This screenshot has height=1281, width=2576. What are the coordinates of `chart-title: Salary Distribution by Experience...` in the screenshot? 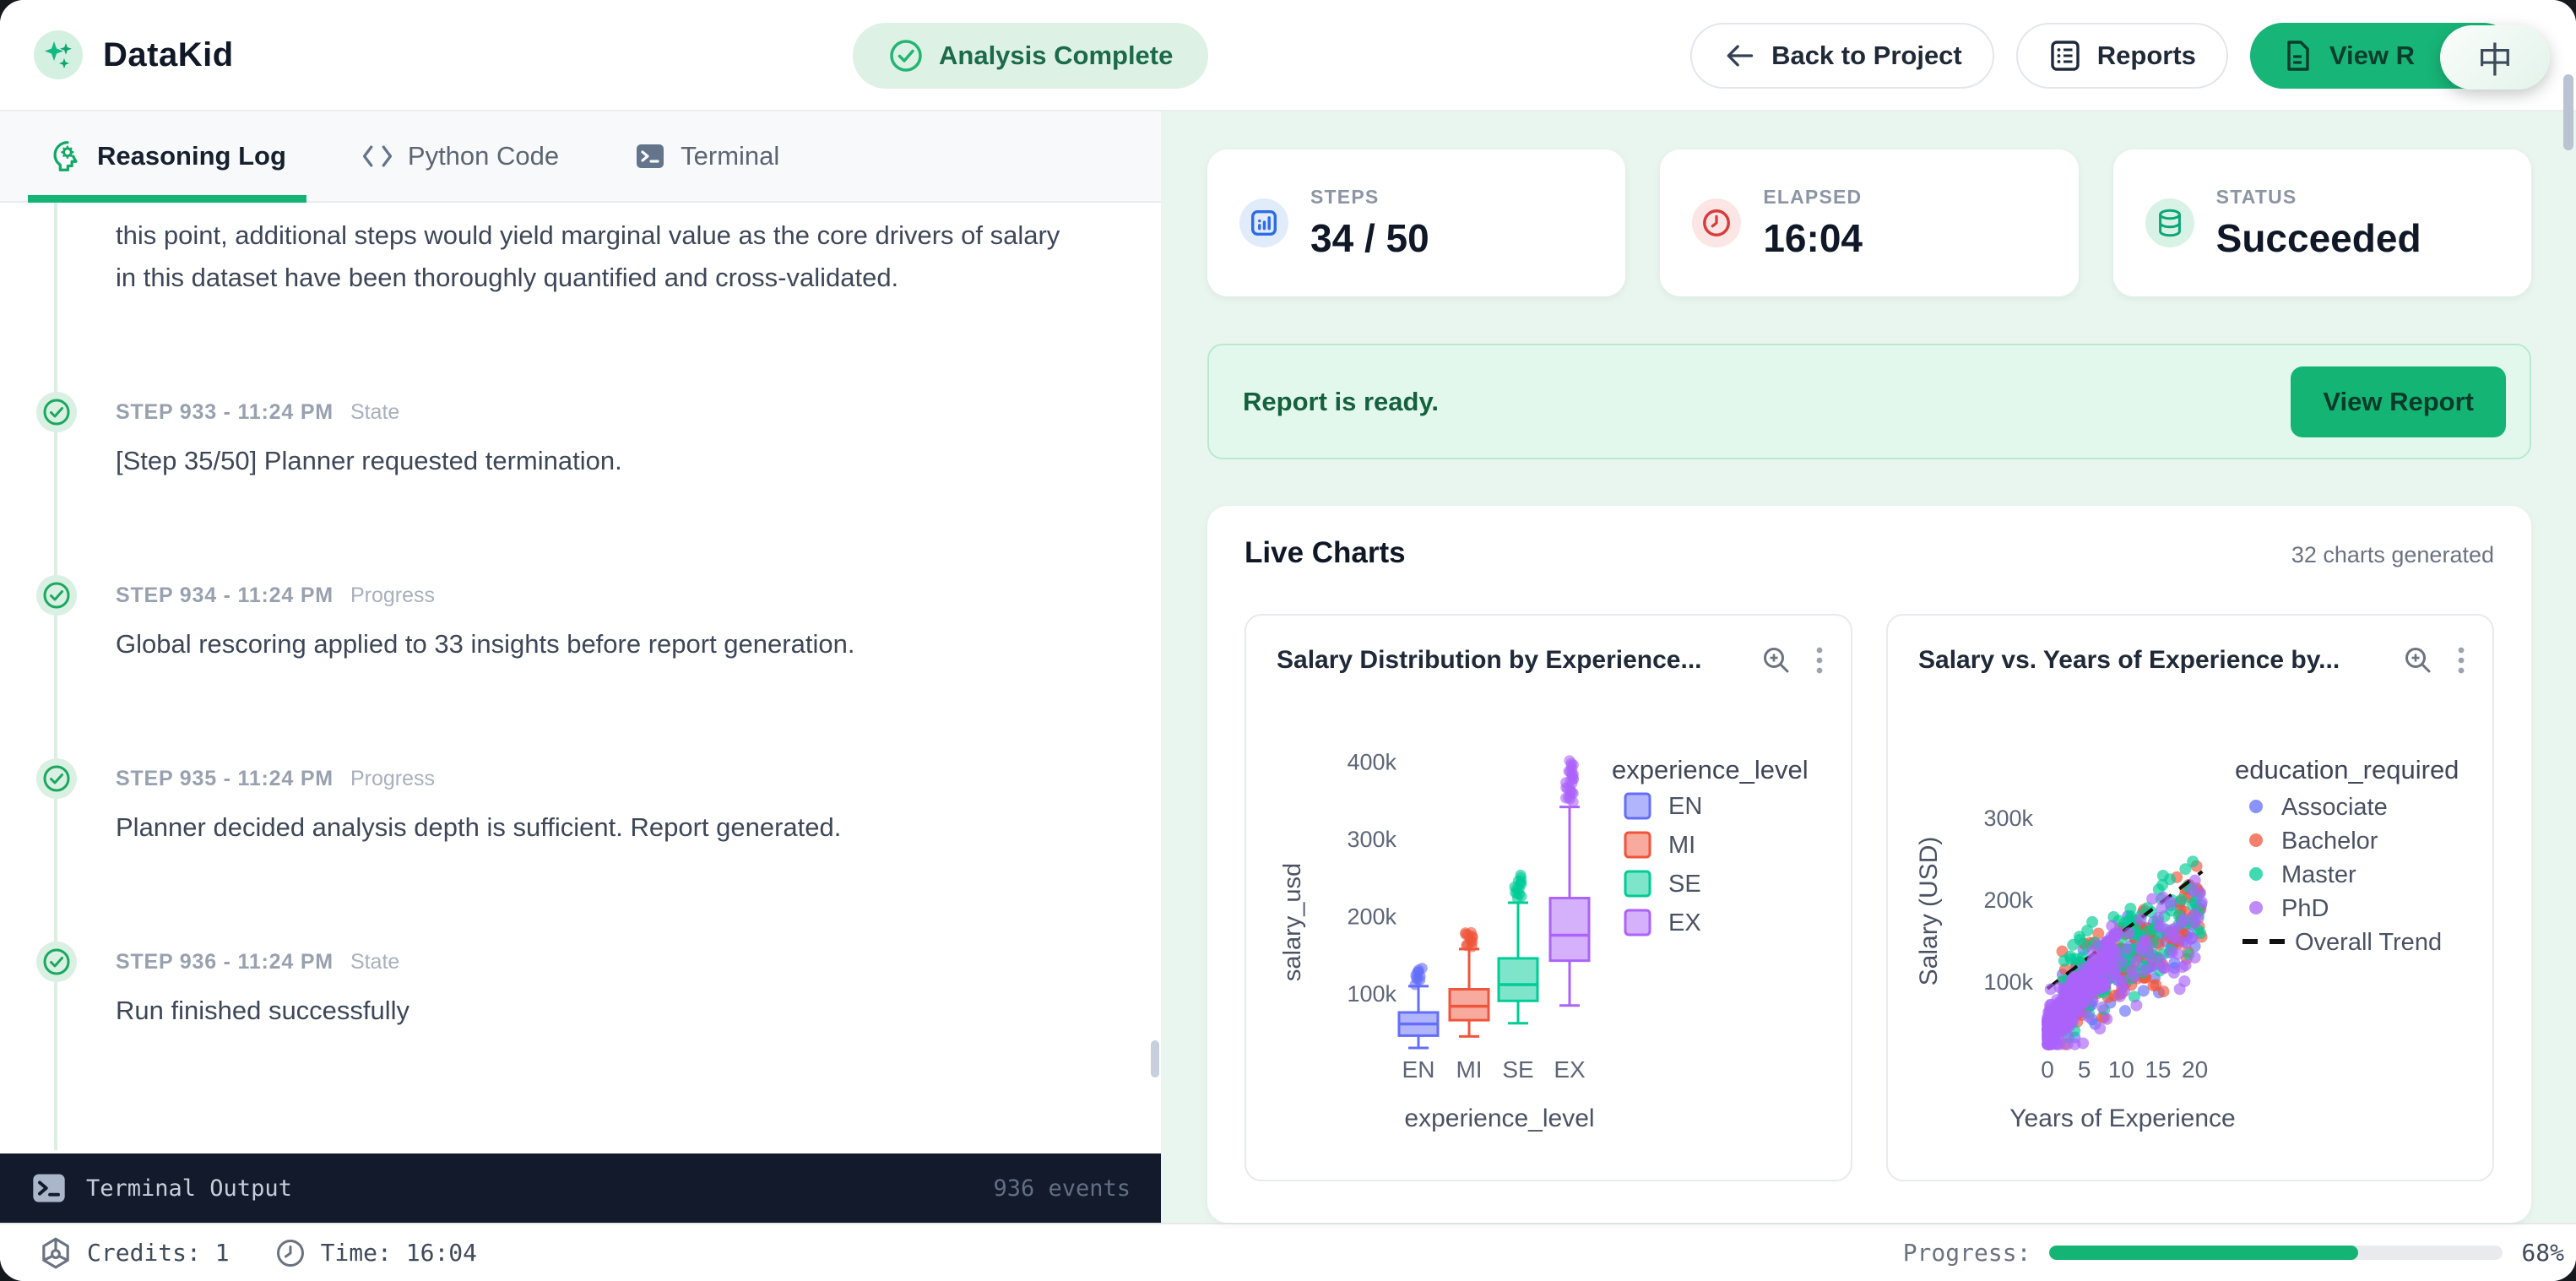 It's located at (1490, 659).